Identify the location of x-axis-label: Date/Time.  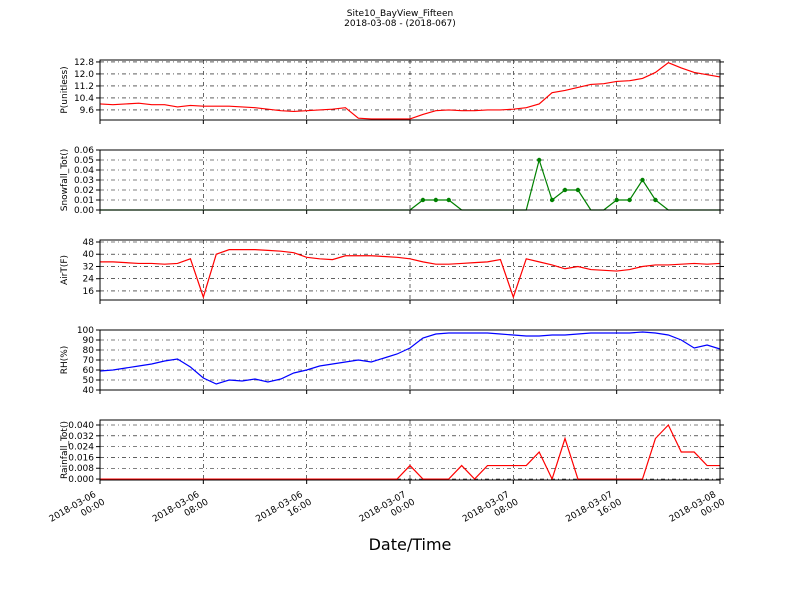
(410, 544).